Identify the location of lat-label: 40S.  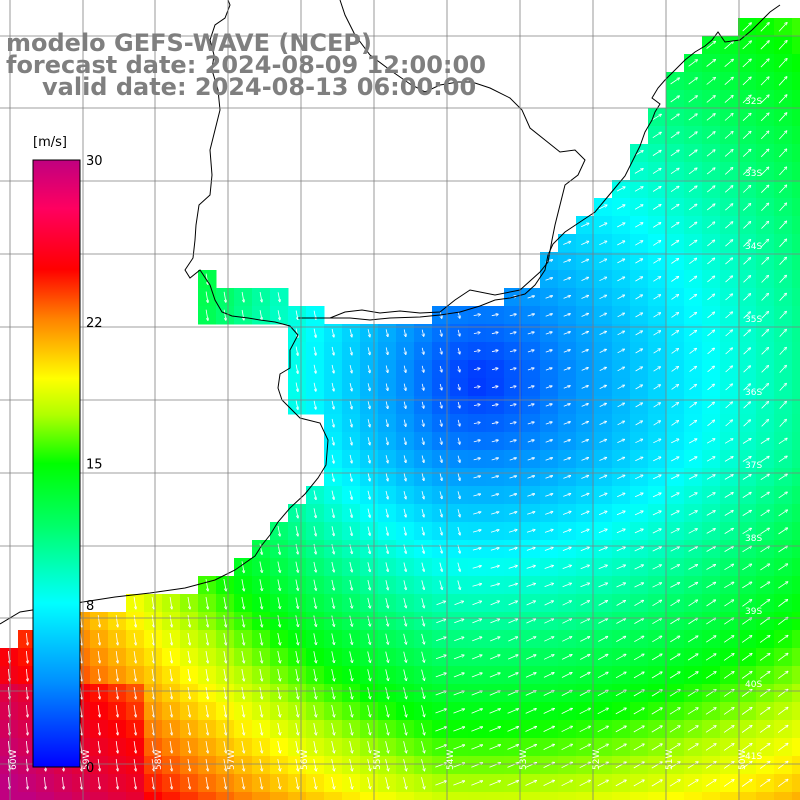
(753, 685).